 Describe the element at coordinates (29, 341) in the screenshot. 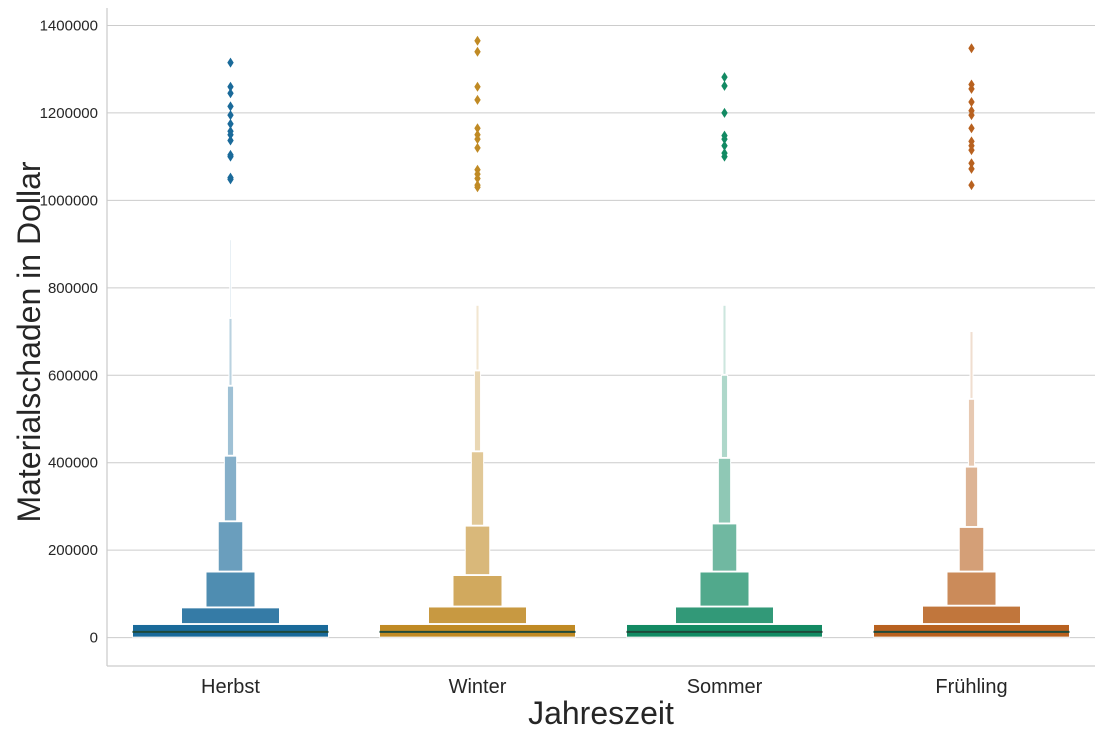

I see `y-axis-label: Materialschaden in Dollar` at that location.